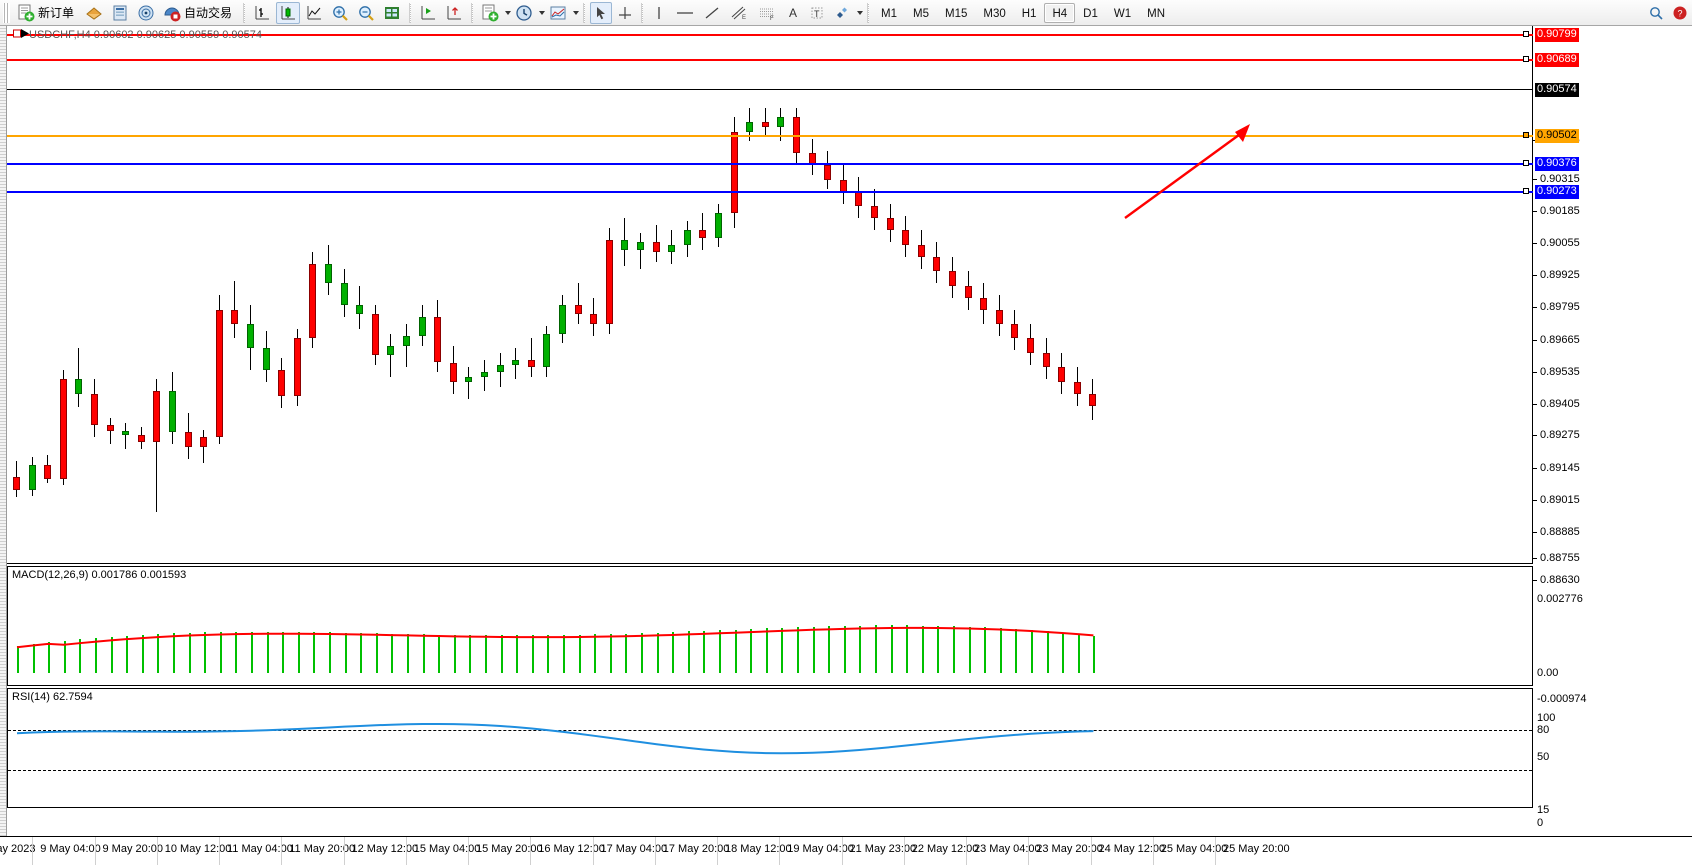  Describe the element at coordinates (739, 13) in the screenshot. I see `equidistant-channel-button: E` at that location.